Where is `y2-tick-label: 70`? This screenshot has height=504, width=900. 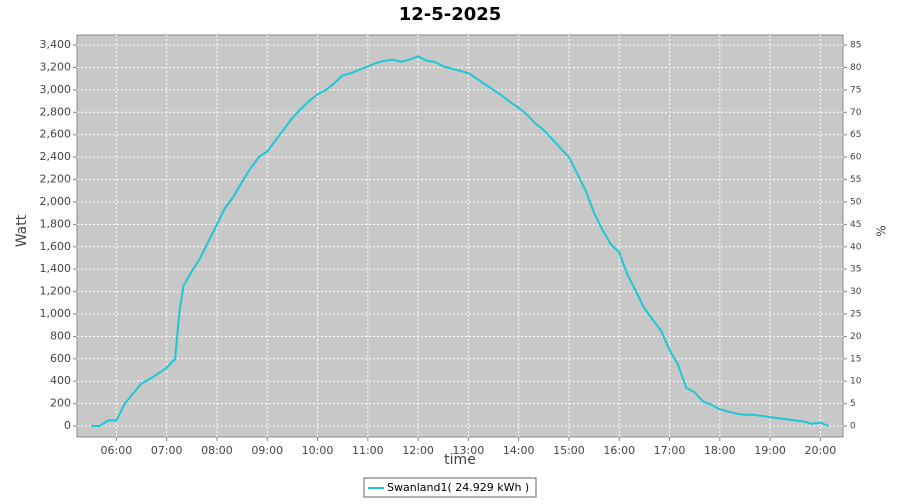
y2-tick-label: 70 is located at coordinates (856, 113).